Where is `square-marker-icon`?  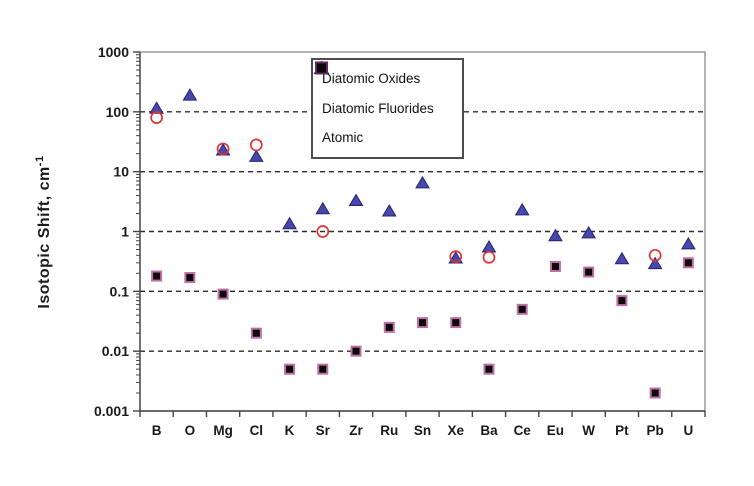
square-marker-icon is located at coordinates (321, 68).